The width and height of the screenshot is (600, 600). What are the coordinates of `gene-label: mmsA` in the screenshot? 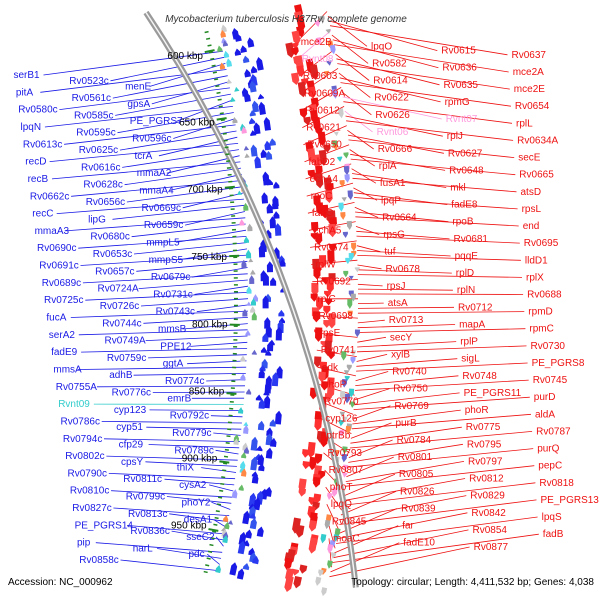 It's located at (67, 370).